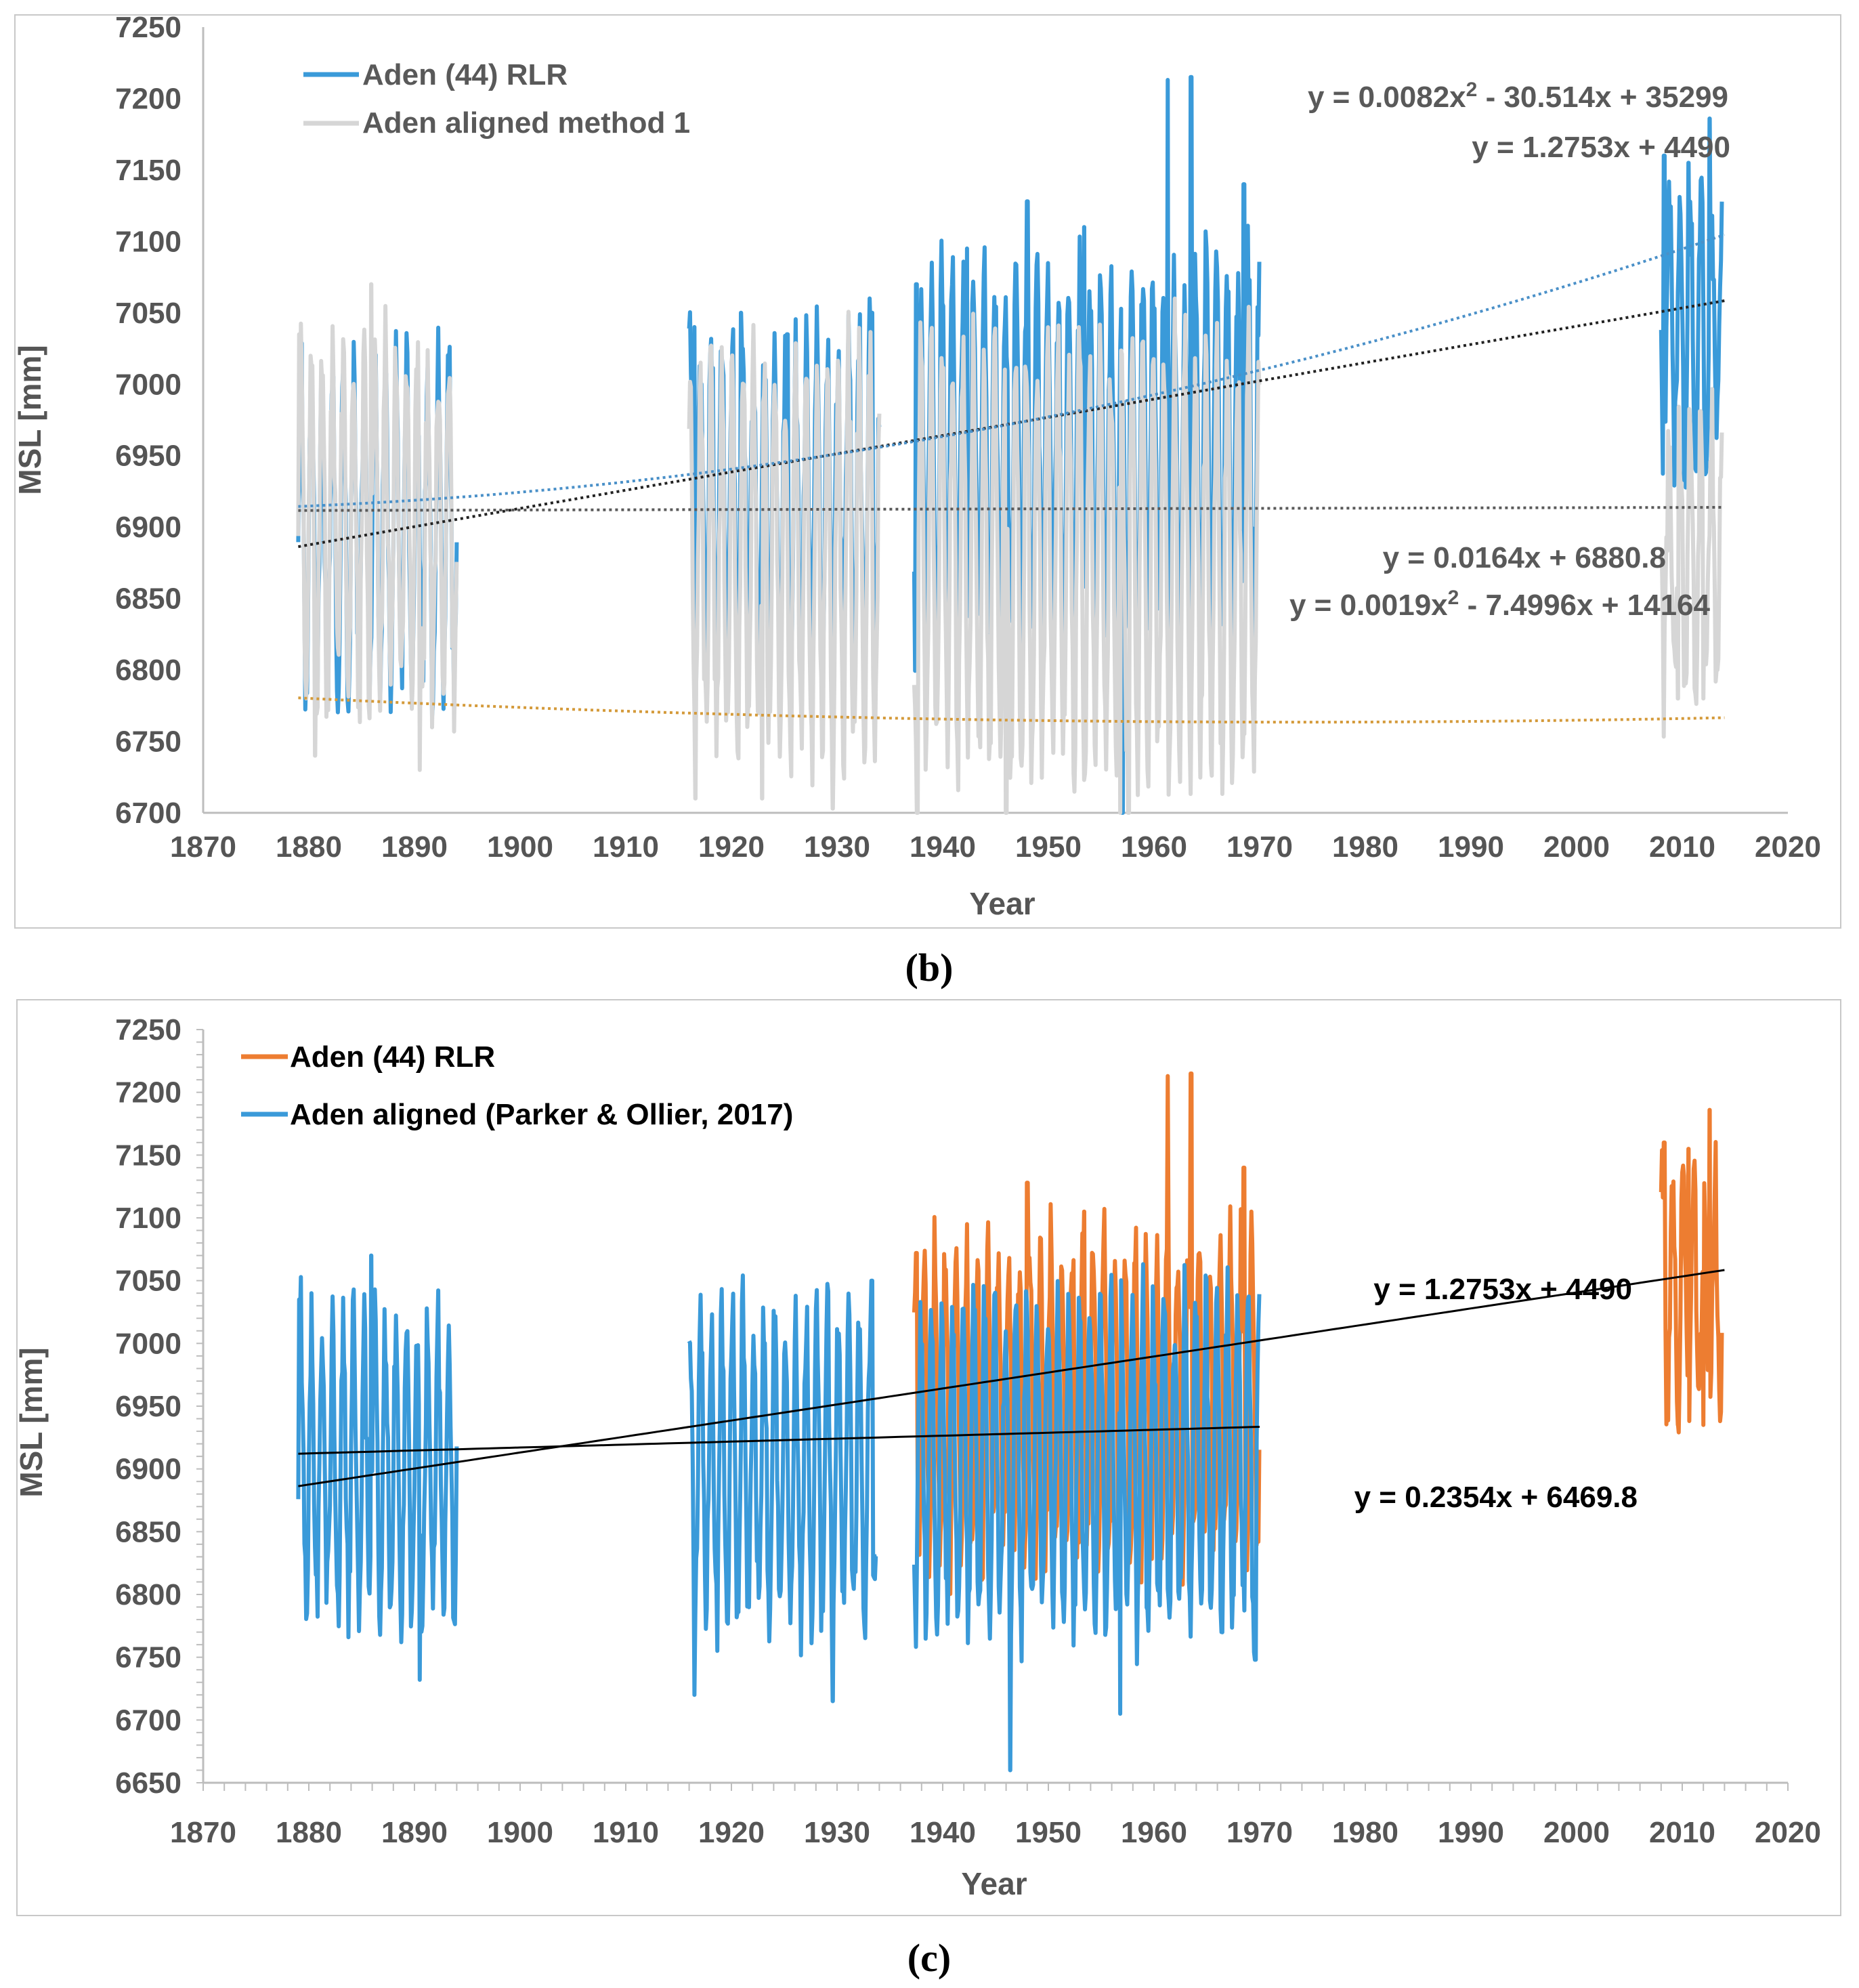 The width and height of the screenshot is (1859, 1988). I want to click on panel-b-y-axis-label: MSL [mm], so click(29, 420).